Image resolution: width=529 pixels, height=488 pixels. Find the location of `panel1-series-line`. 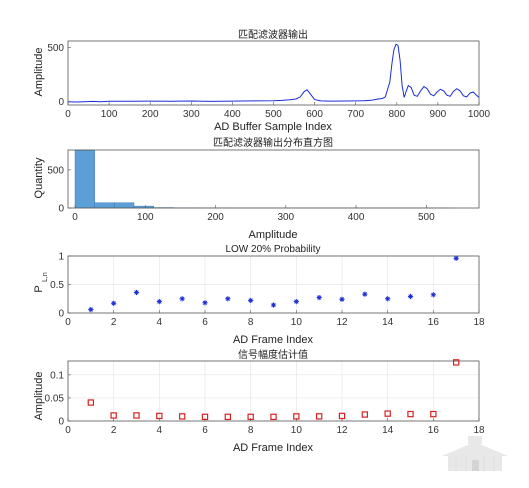

panel1-series-line is located at coordinates (273, 73).